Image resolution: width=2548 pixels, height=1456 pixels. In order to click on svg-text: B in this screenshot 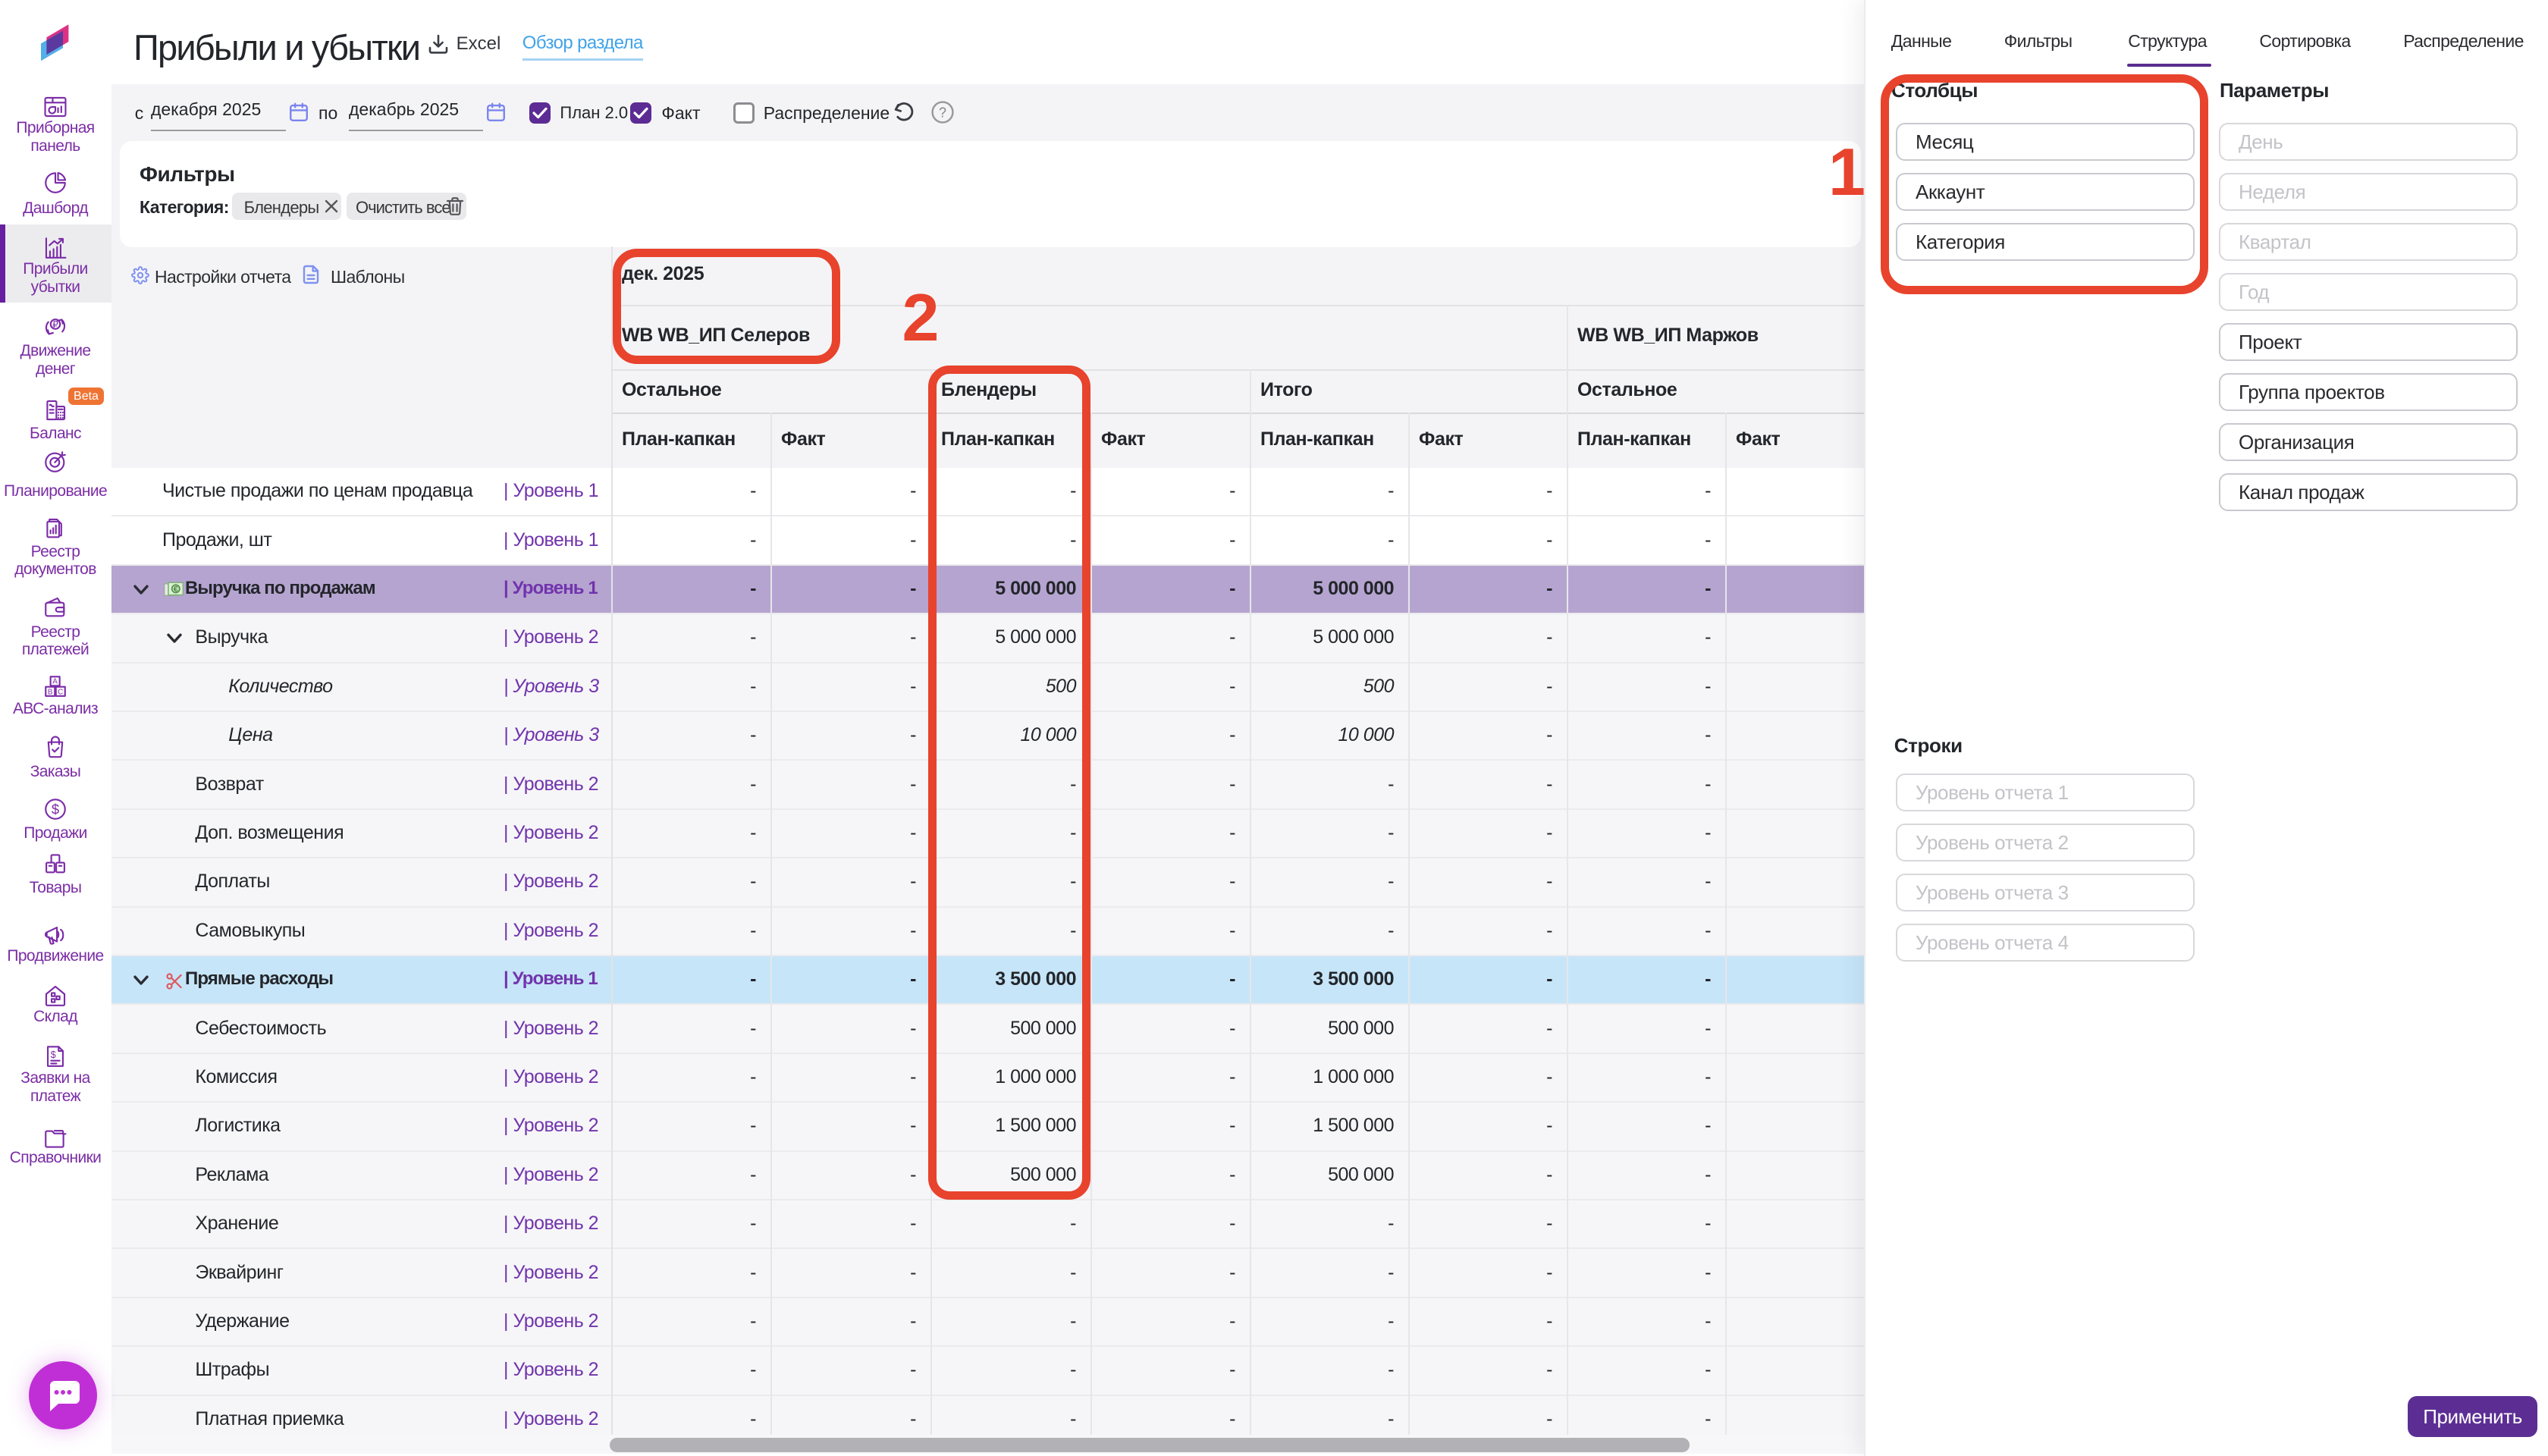, I will do `click(50, 692)`.